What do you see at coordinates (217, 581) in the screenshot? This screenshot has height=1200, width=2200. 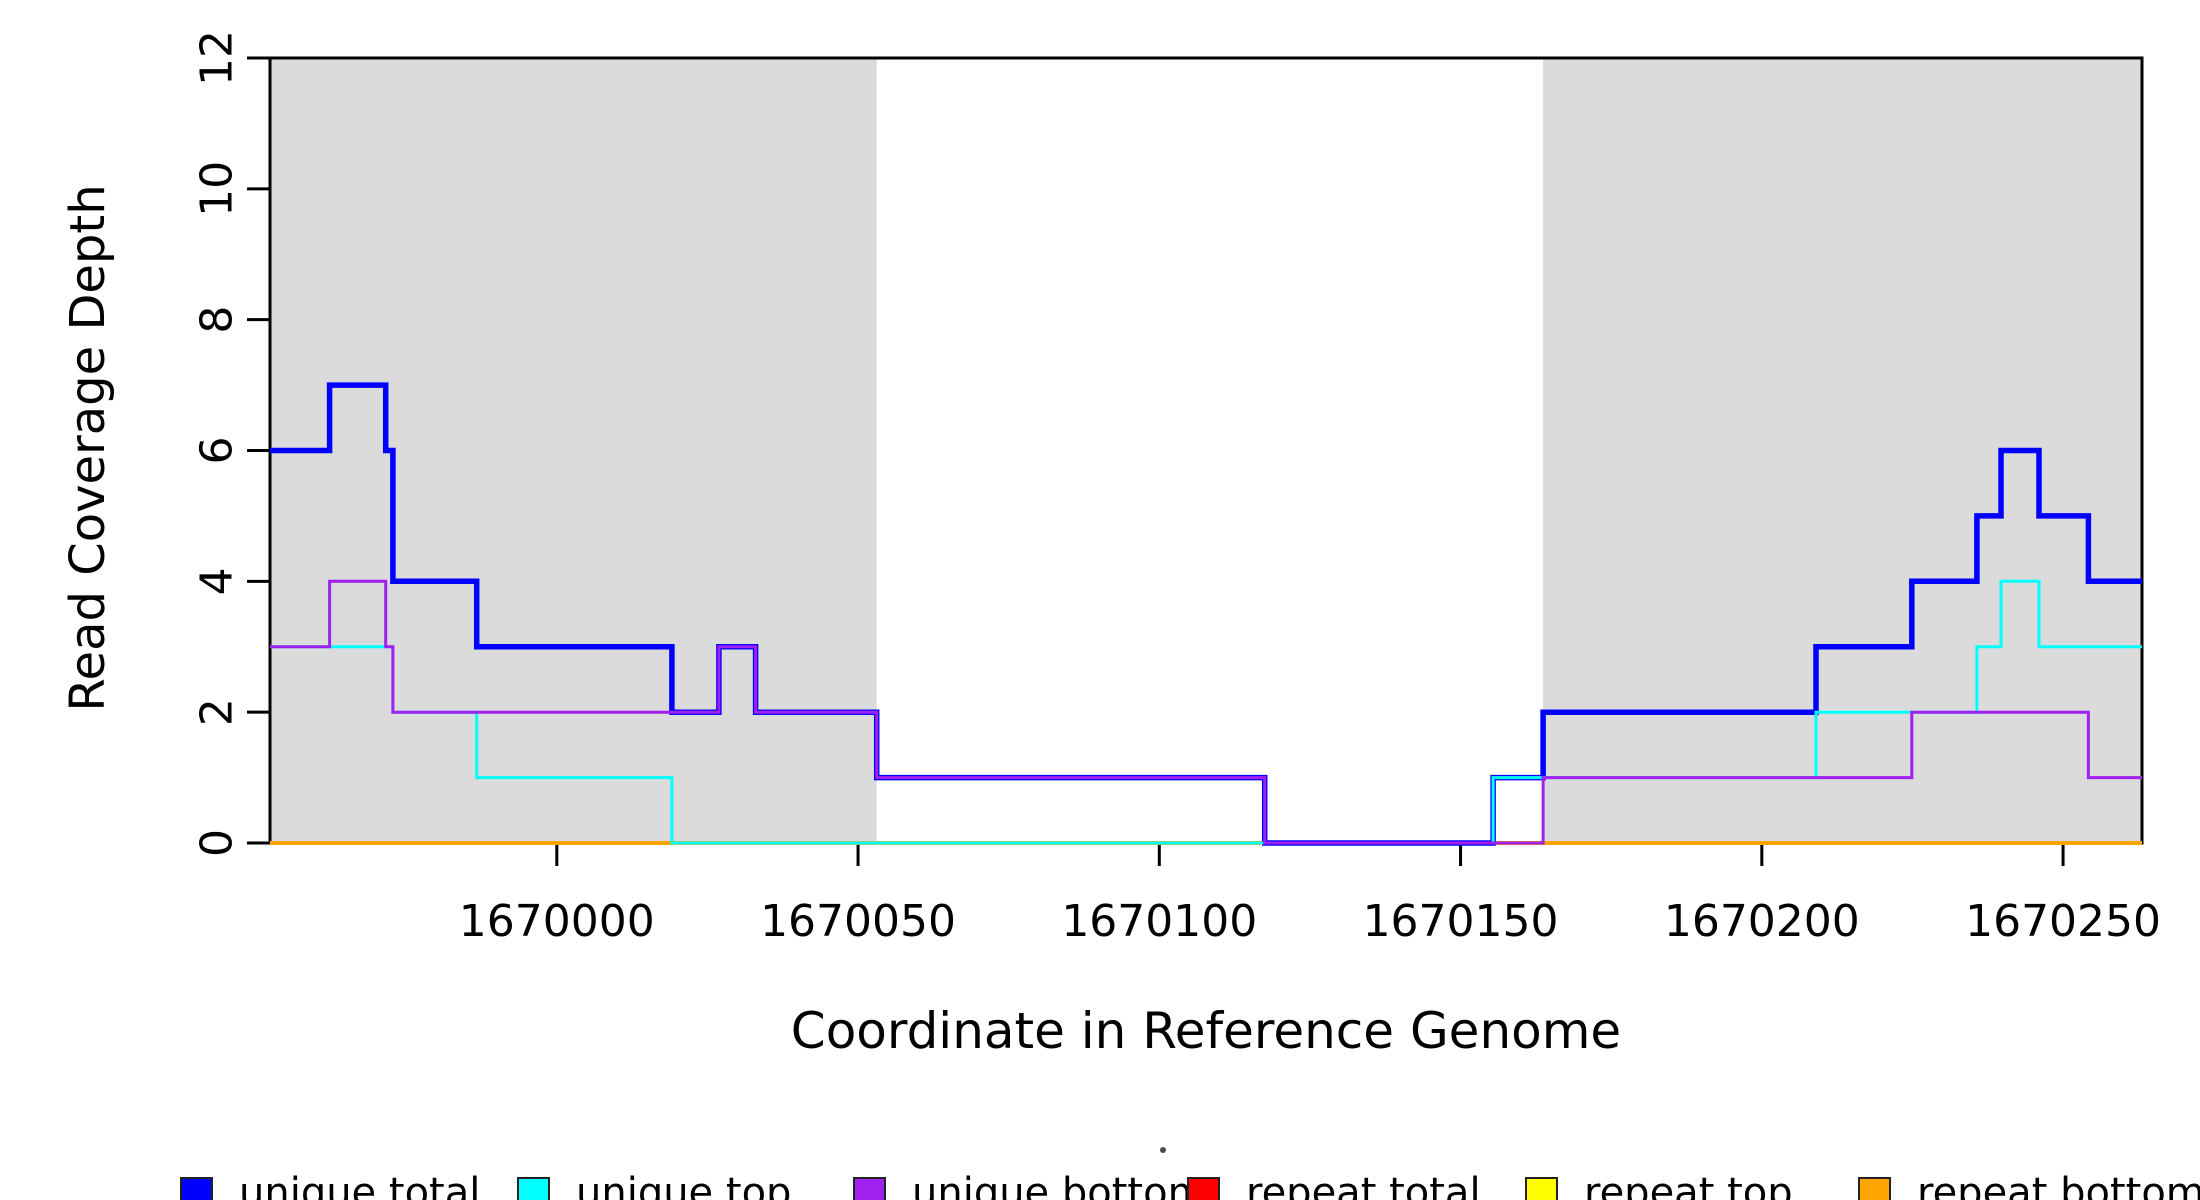 I see `y-tick-label: 4` at bounding box center [217, 581].